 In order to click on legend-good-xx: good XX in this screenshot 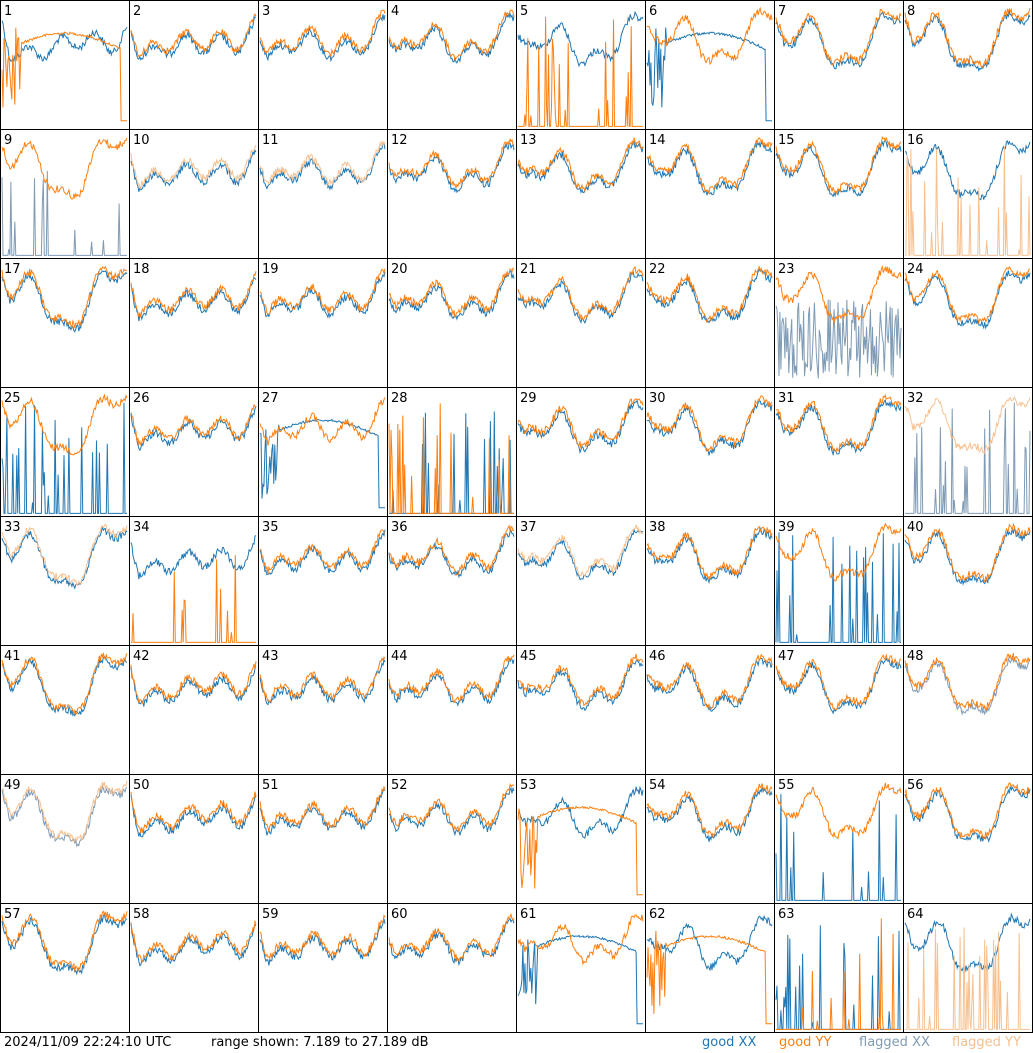, I will do `click(729, 1042)`.